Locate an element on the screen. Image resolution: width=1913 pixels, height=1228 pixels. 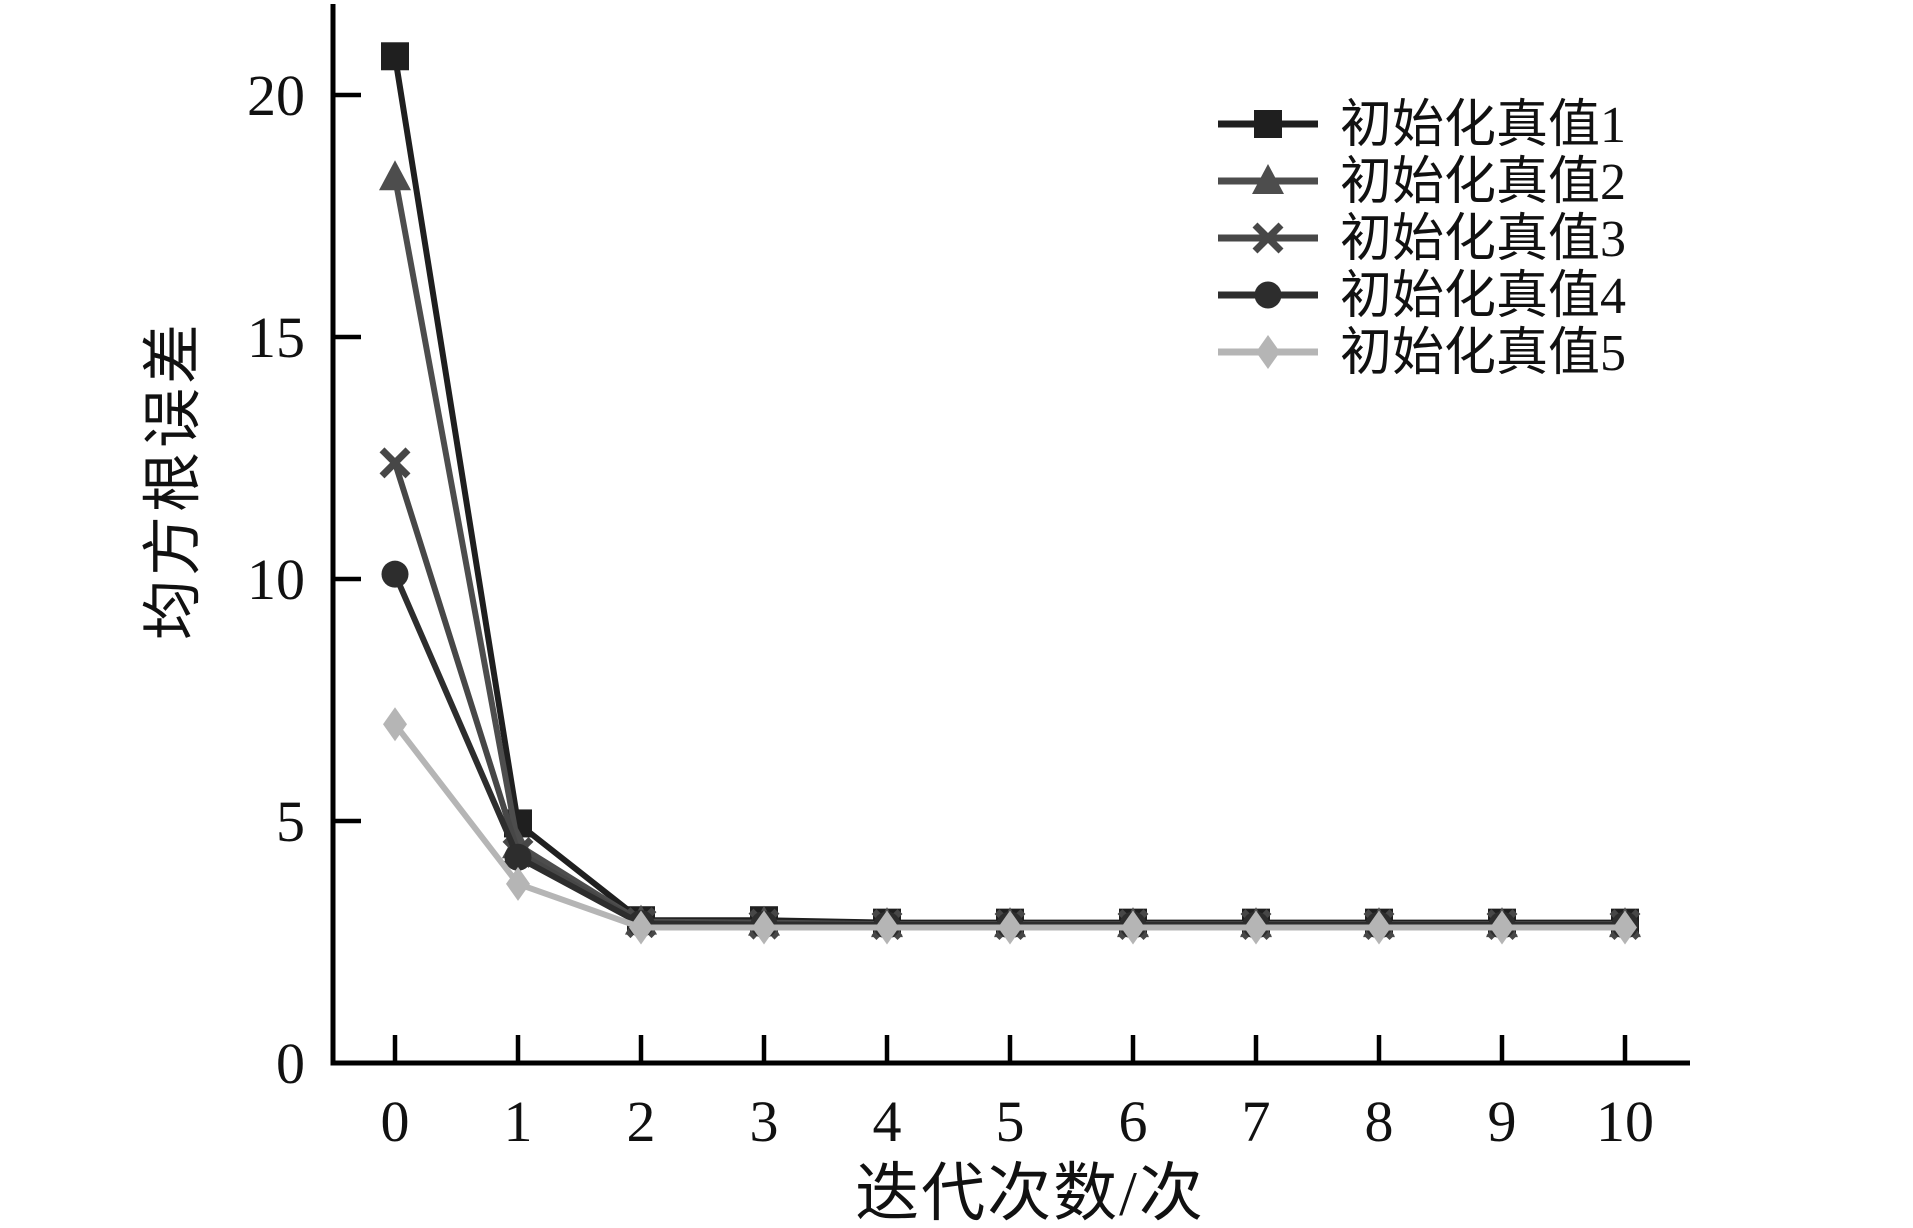
x-tick-label: 1 is located at coordinates (518, 1121).